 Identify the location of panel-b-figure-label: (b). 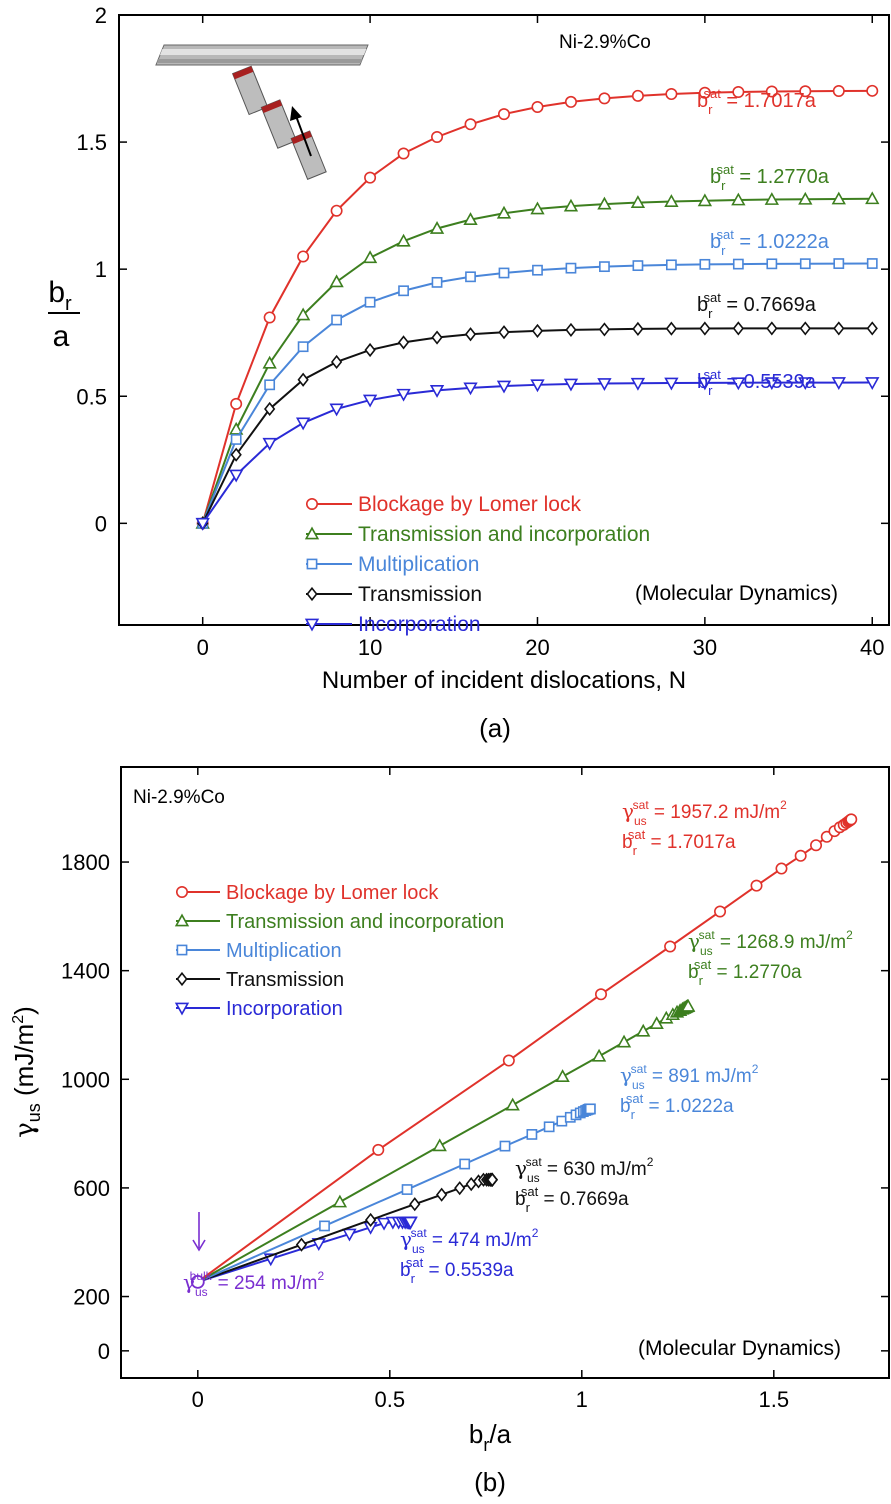
(490, 1482).